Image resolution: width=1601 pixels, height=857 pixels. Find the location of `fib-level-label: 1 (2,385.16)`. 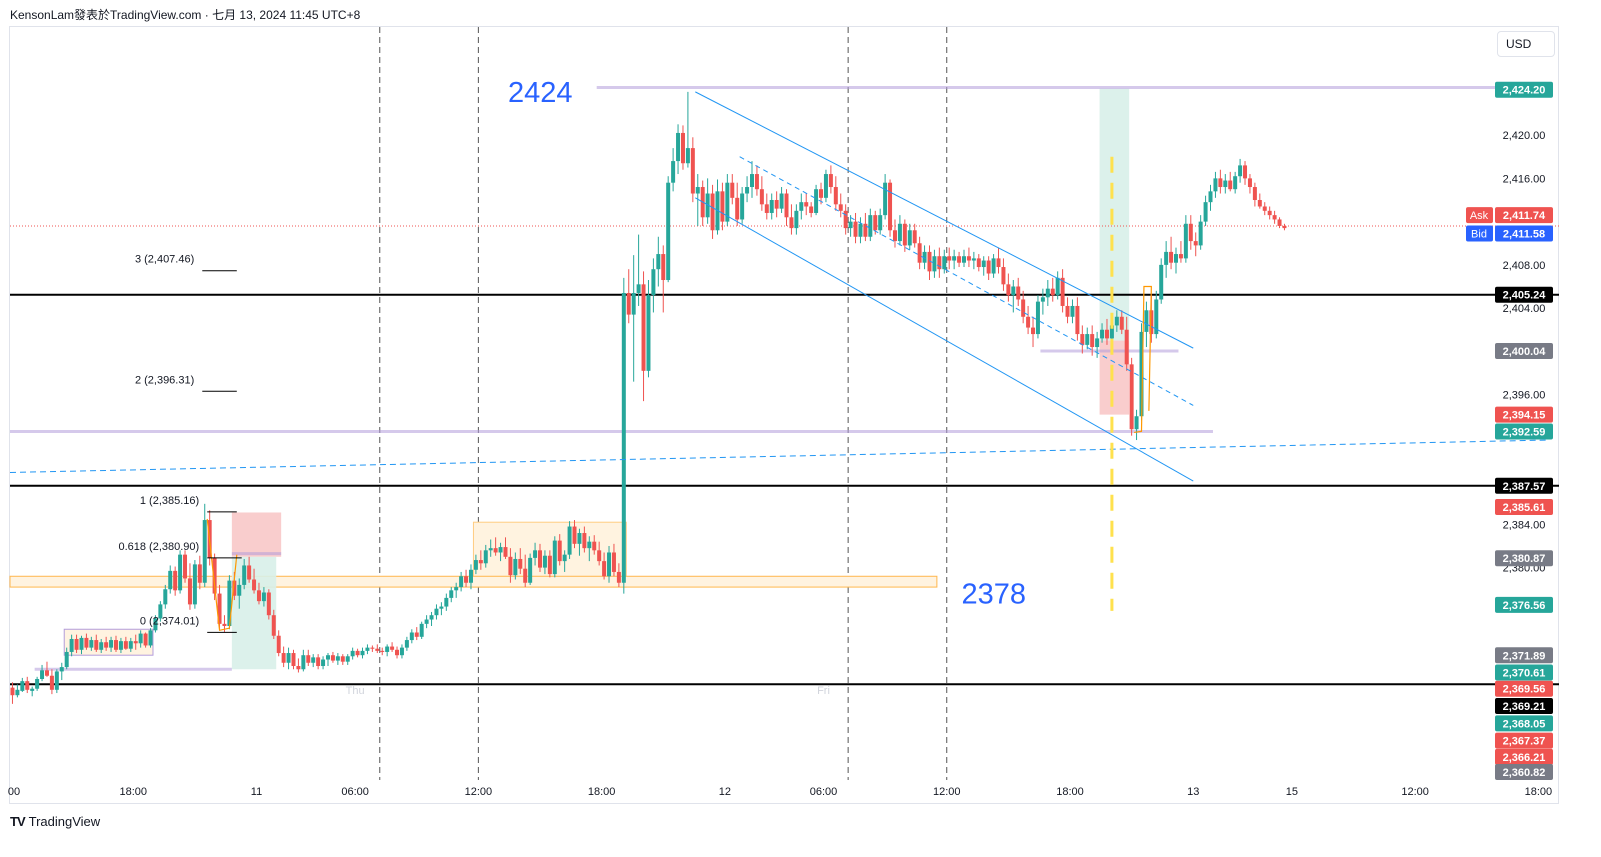

fib-level-label: 1 (2,385.16) is located at coordinates (169, 501).